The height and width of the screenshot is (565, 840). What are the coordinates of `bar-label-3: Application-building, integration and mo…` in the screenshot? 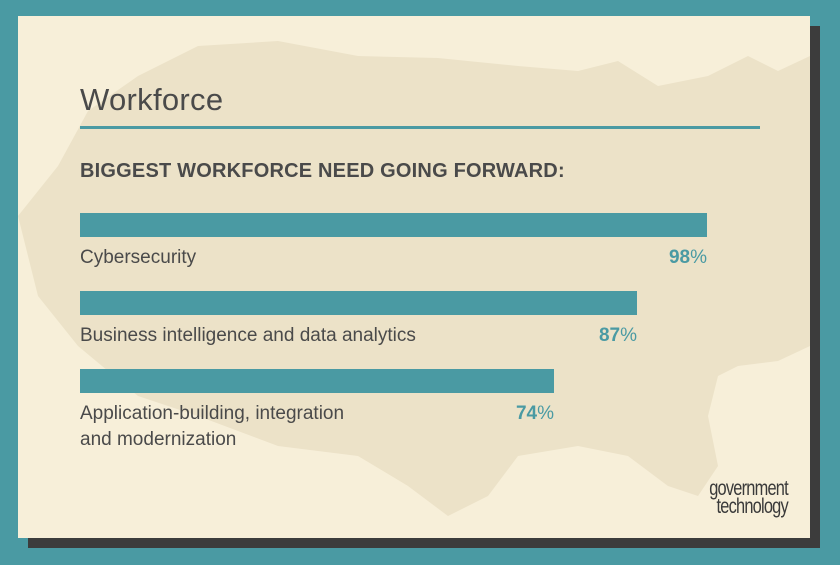 It's located at (212, 426).